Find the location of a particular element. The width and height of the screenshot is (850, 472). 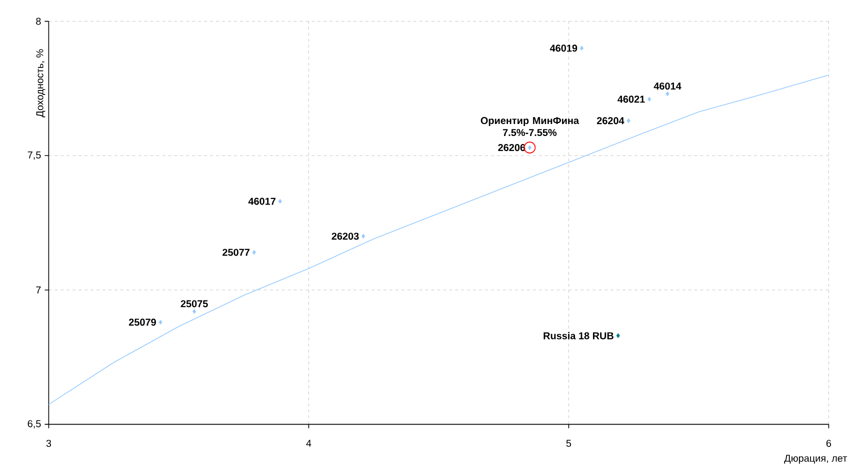

x-tick-label: 3 is located at coordinates (49, 443).